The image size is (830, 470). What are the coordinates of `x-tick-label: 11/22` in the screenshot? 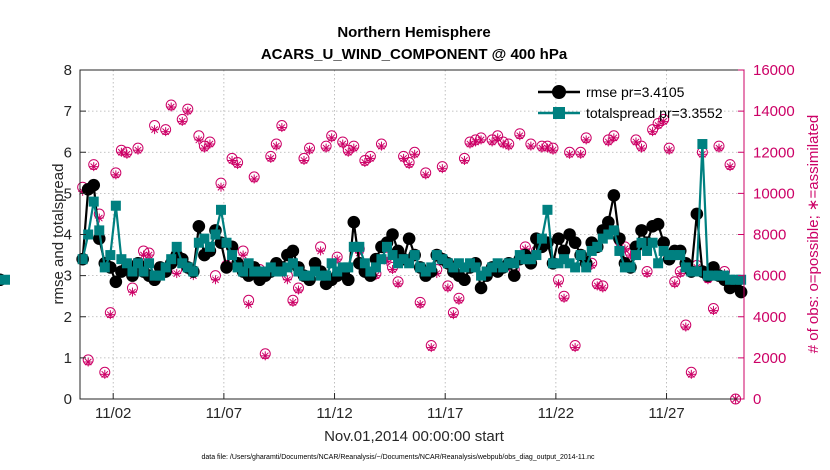 It's located at (556, 413).